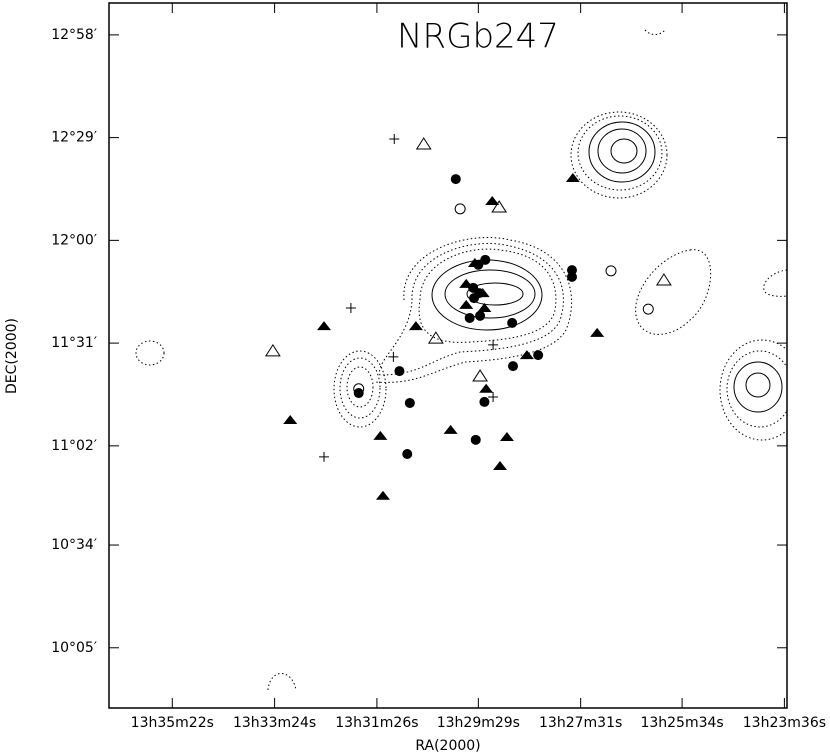 The height and width of the screenshot is (755, 830). I want to click on y-axis-label: DEC(2000), so click(12, 356).